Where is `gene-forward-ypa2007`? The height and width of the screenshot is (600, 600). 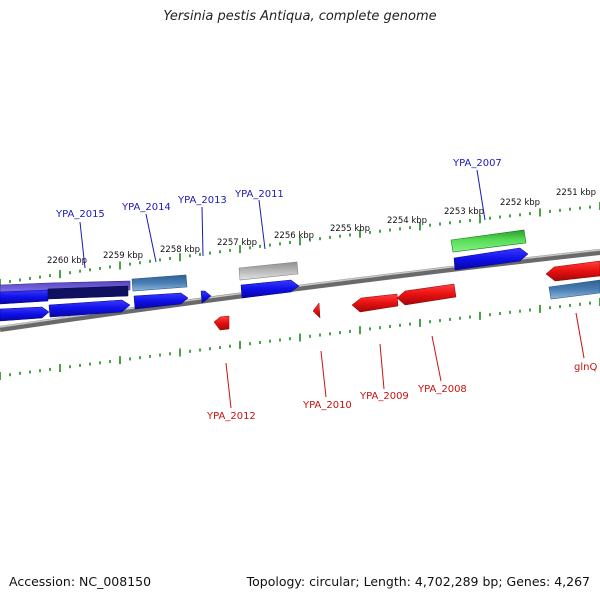 gene-forward-ypa2007 is located at coordinates (491, 259).